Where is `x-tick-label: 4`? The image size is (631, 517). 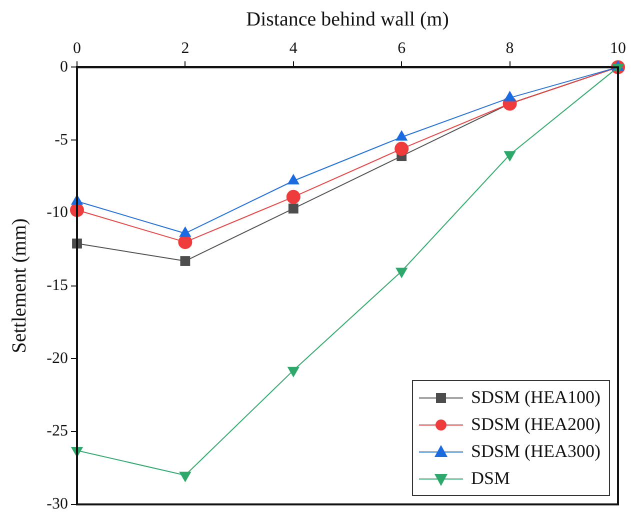 x-tick-label: 4 is located at coordinates (293, 48).